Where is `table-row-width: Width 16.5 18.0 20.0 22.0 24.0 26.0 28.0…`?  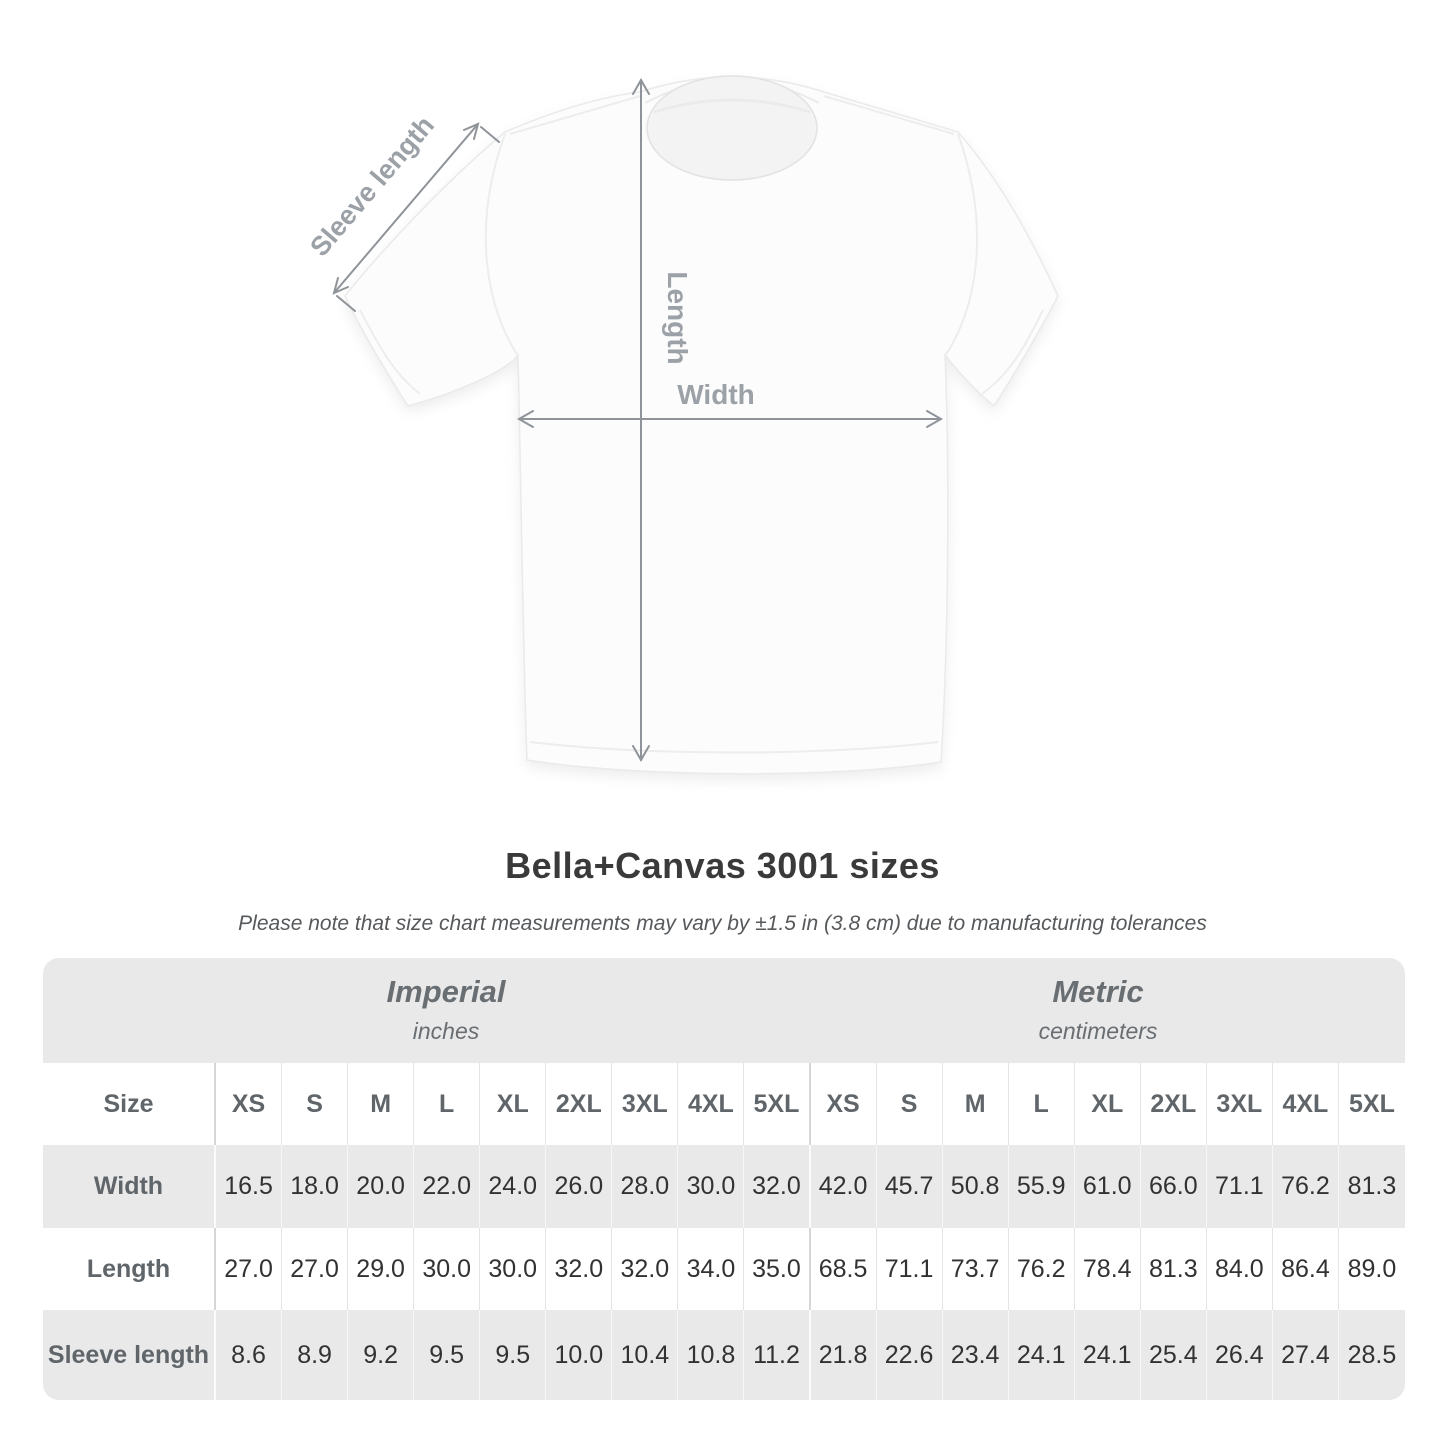
table-row-width: Width 16.5 18.0 20.0 22.0 24.0 26.0 28.0… is located at coordinates (724, 1186).